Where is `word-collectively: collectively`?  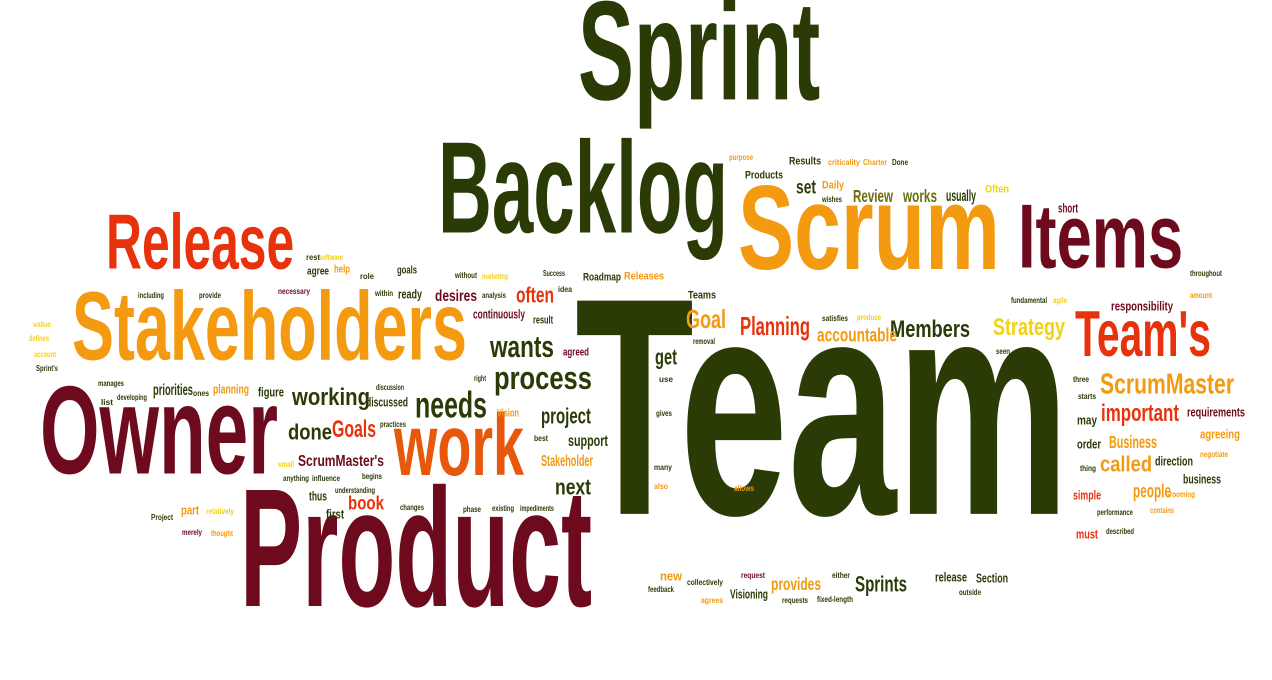
word-collectively: collectively is located at coordinates (705, 582).